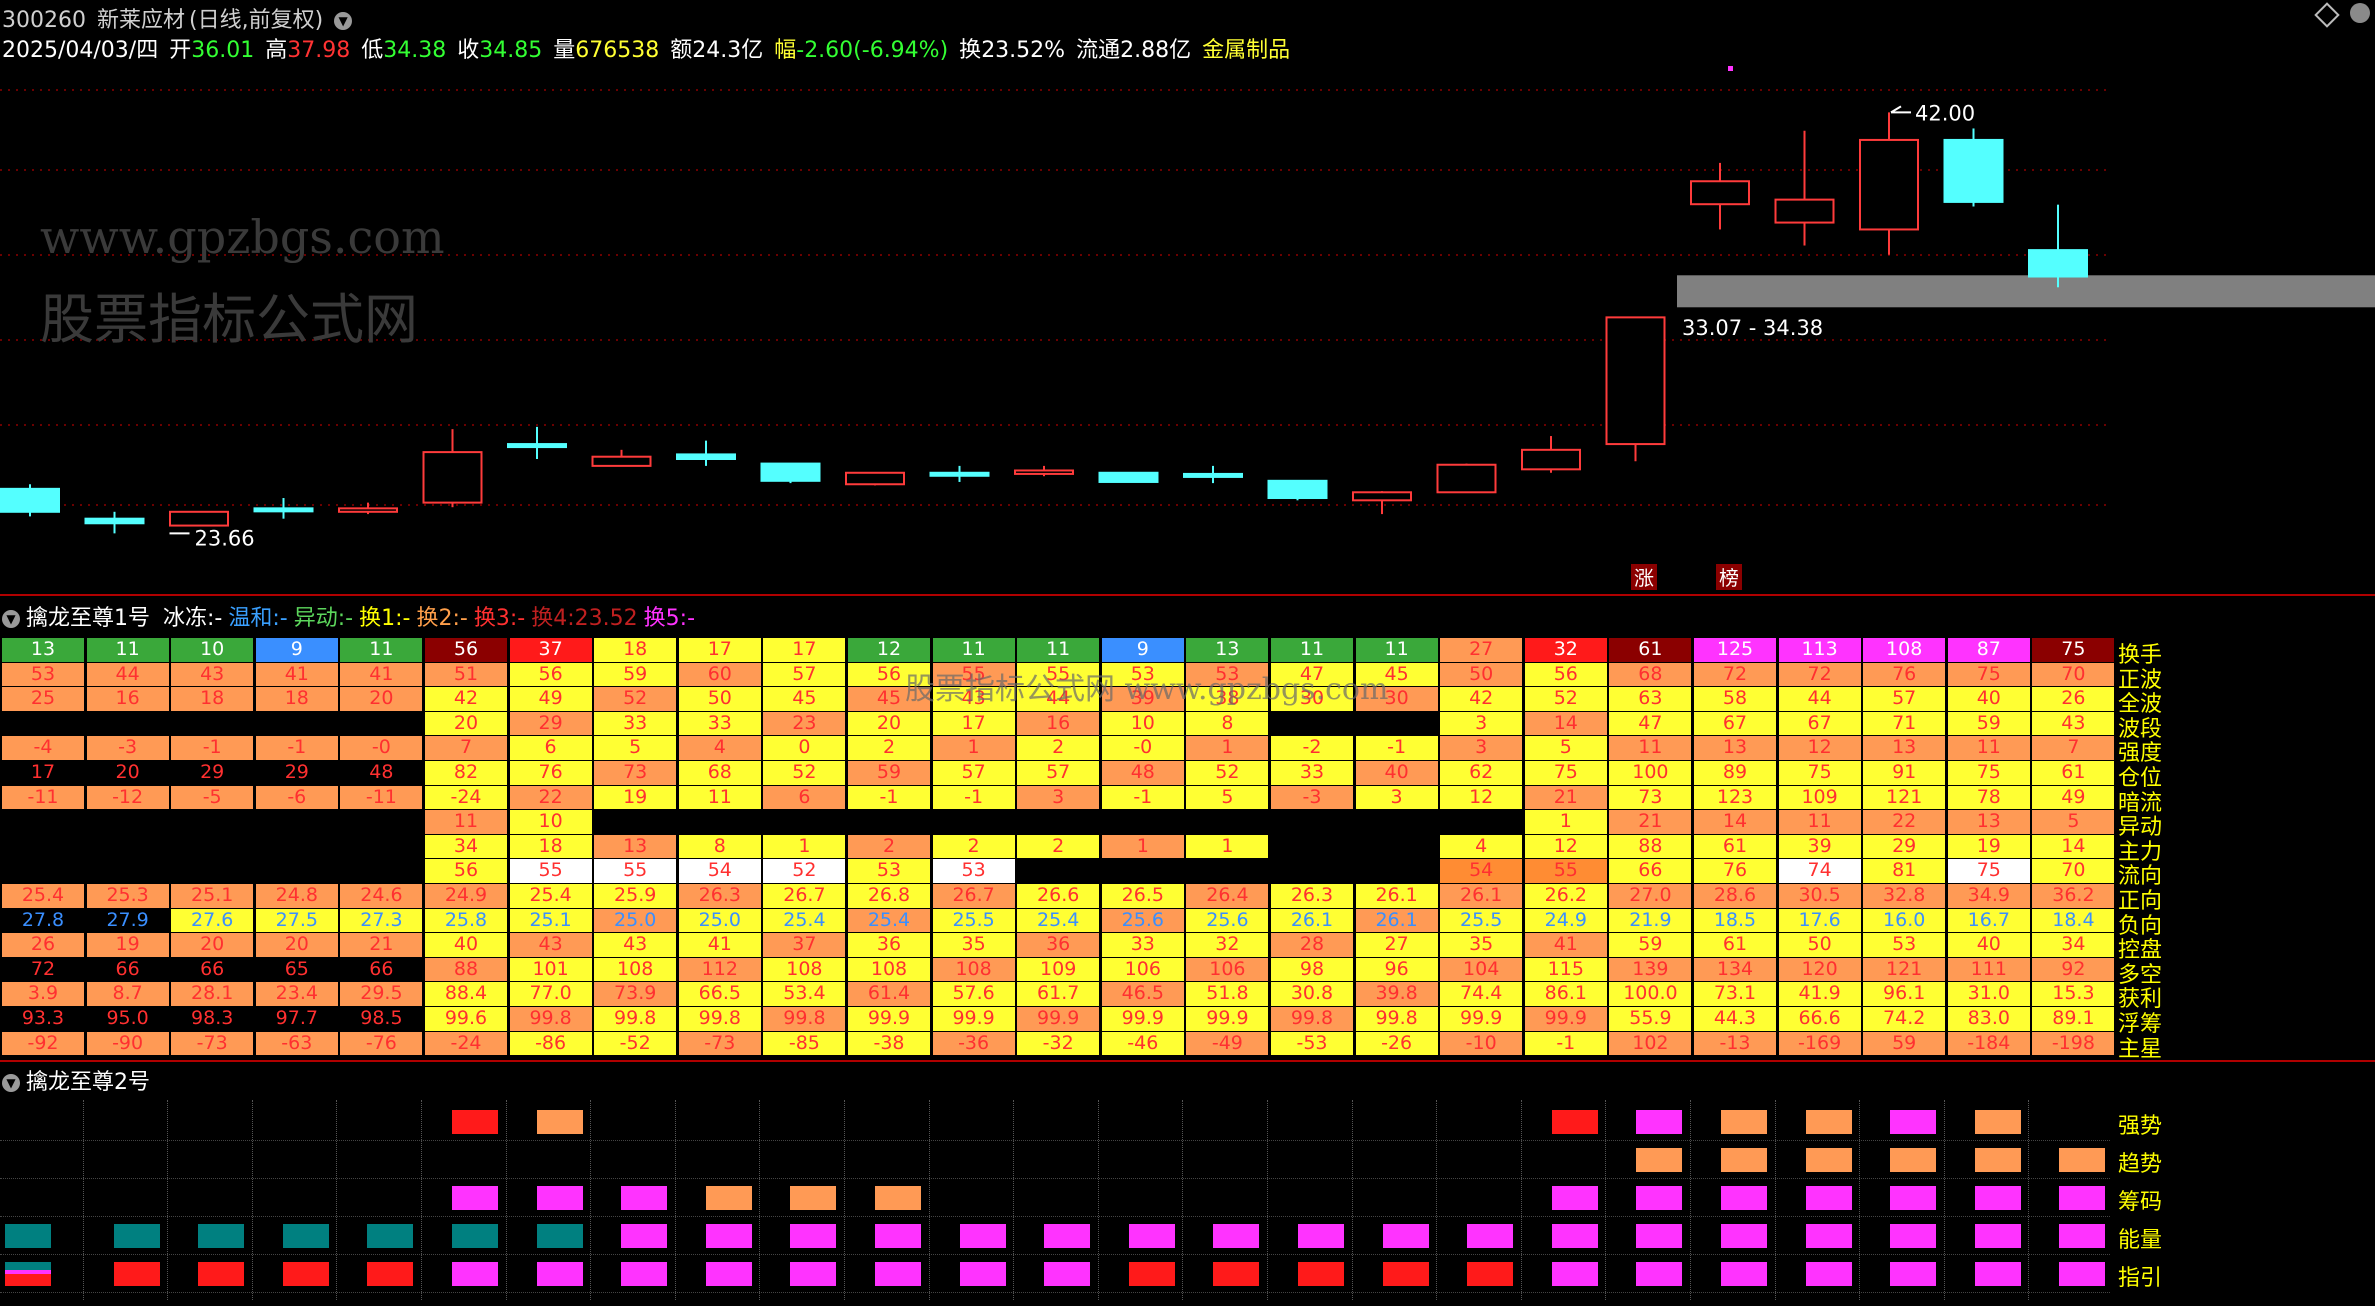  Describe the element at coordinates (79, 1080) in the screenshot. I see `panel2-header: ▼ 擒龙至尊2号` at that location.